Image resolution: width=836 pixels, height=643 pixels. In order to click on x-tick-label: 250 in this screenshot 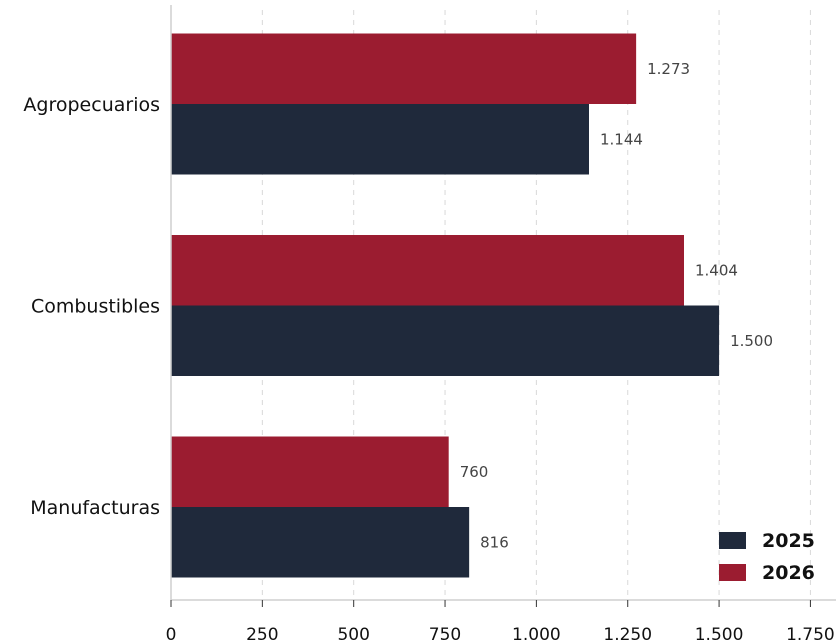, I will do `click(262, 634)`.